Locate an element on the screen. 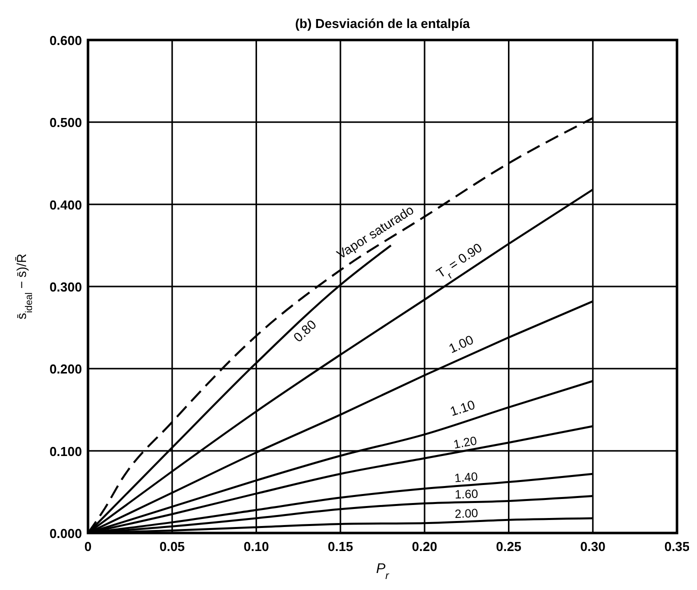 The height and width of the screenshot is (590, 697). series-label: 2.00 is located at coordinates (466, 513).